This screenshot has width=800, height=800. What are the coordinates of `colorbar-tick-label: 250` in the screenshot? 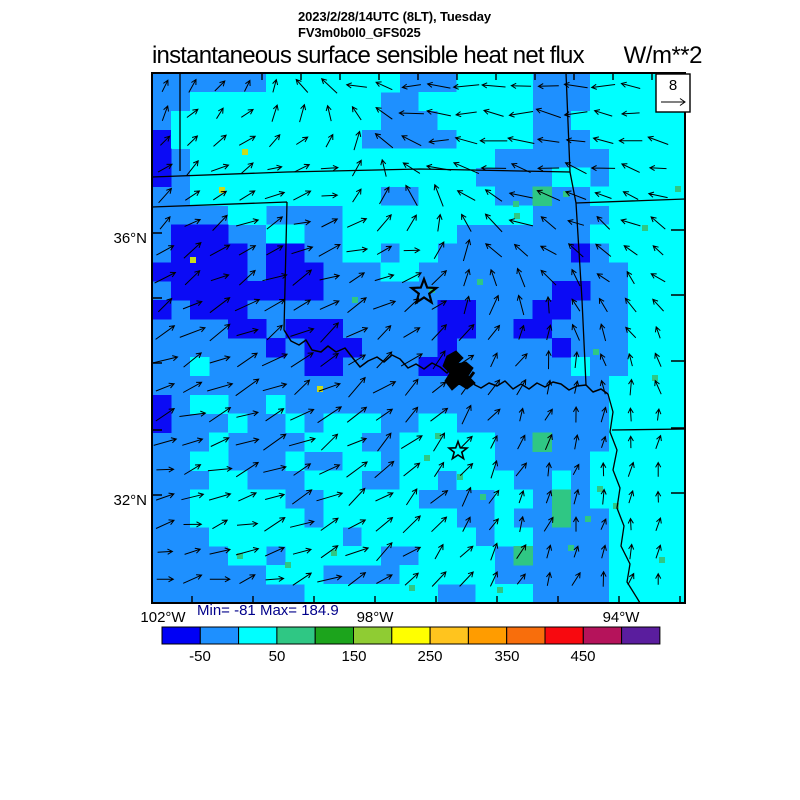 It's located at (429, 656).